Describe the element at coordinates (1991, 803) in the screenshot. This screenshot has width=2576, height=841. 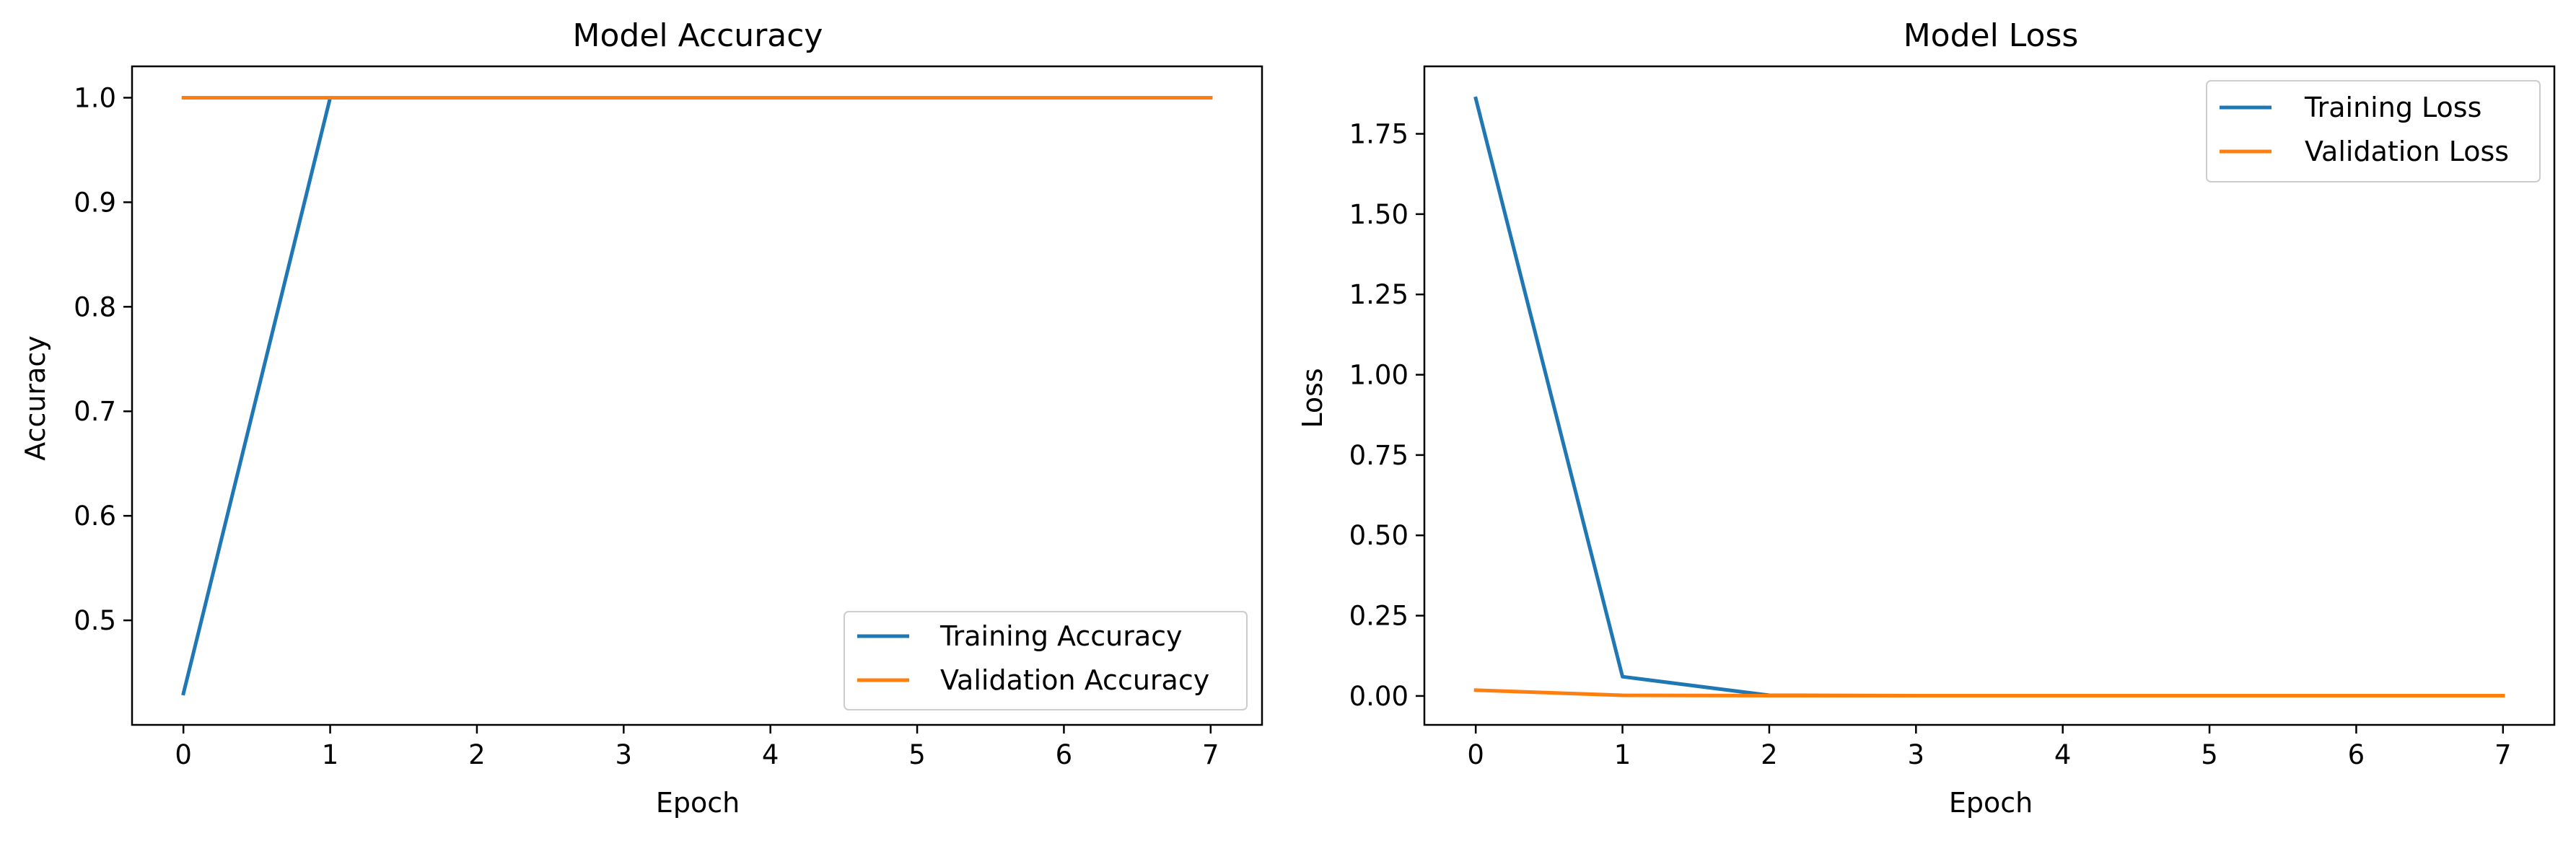
I see `loss-x-axis-label: Epoch` at that location.